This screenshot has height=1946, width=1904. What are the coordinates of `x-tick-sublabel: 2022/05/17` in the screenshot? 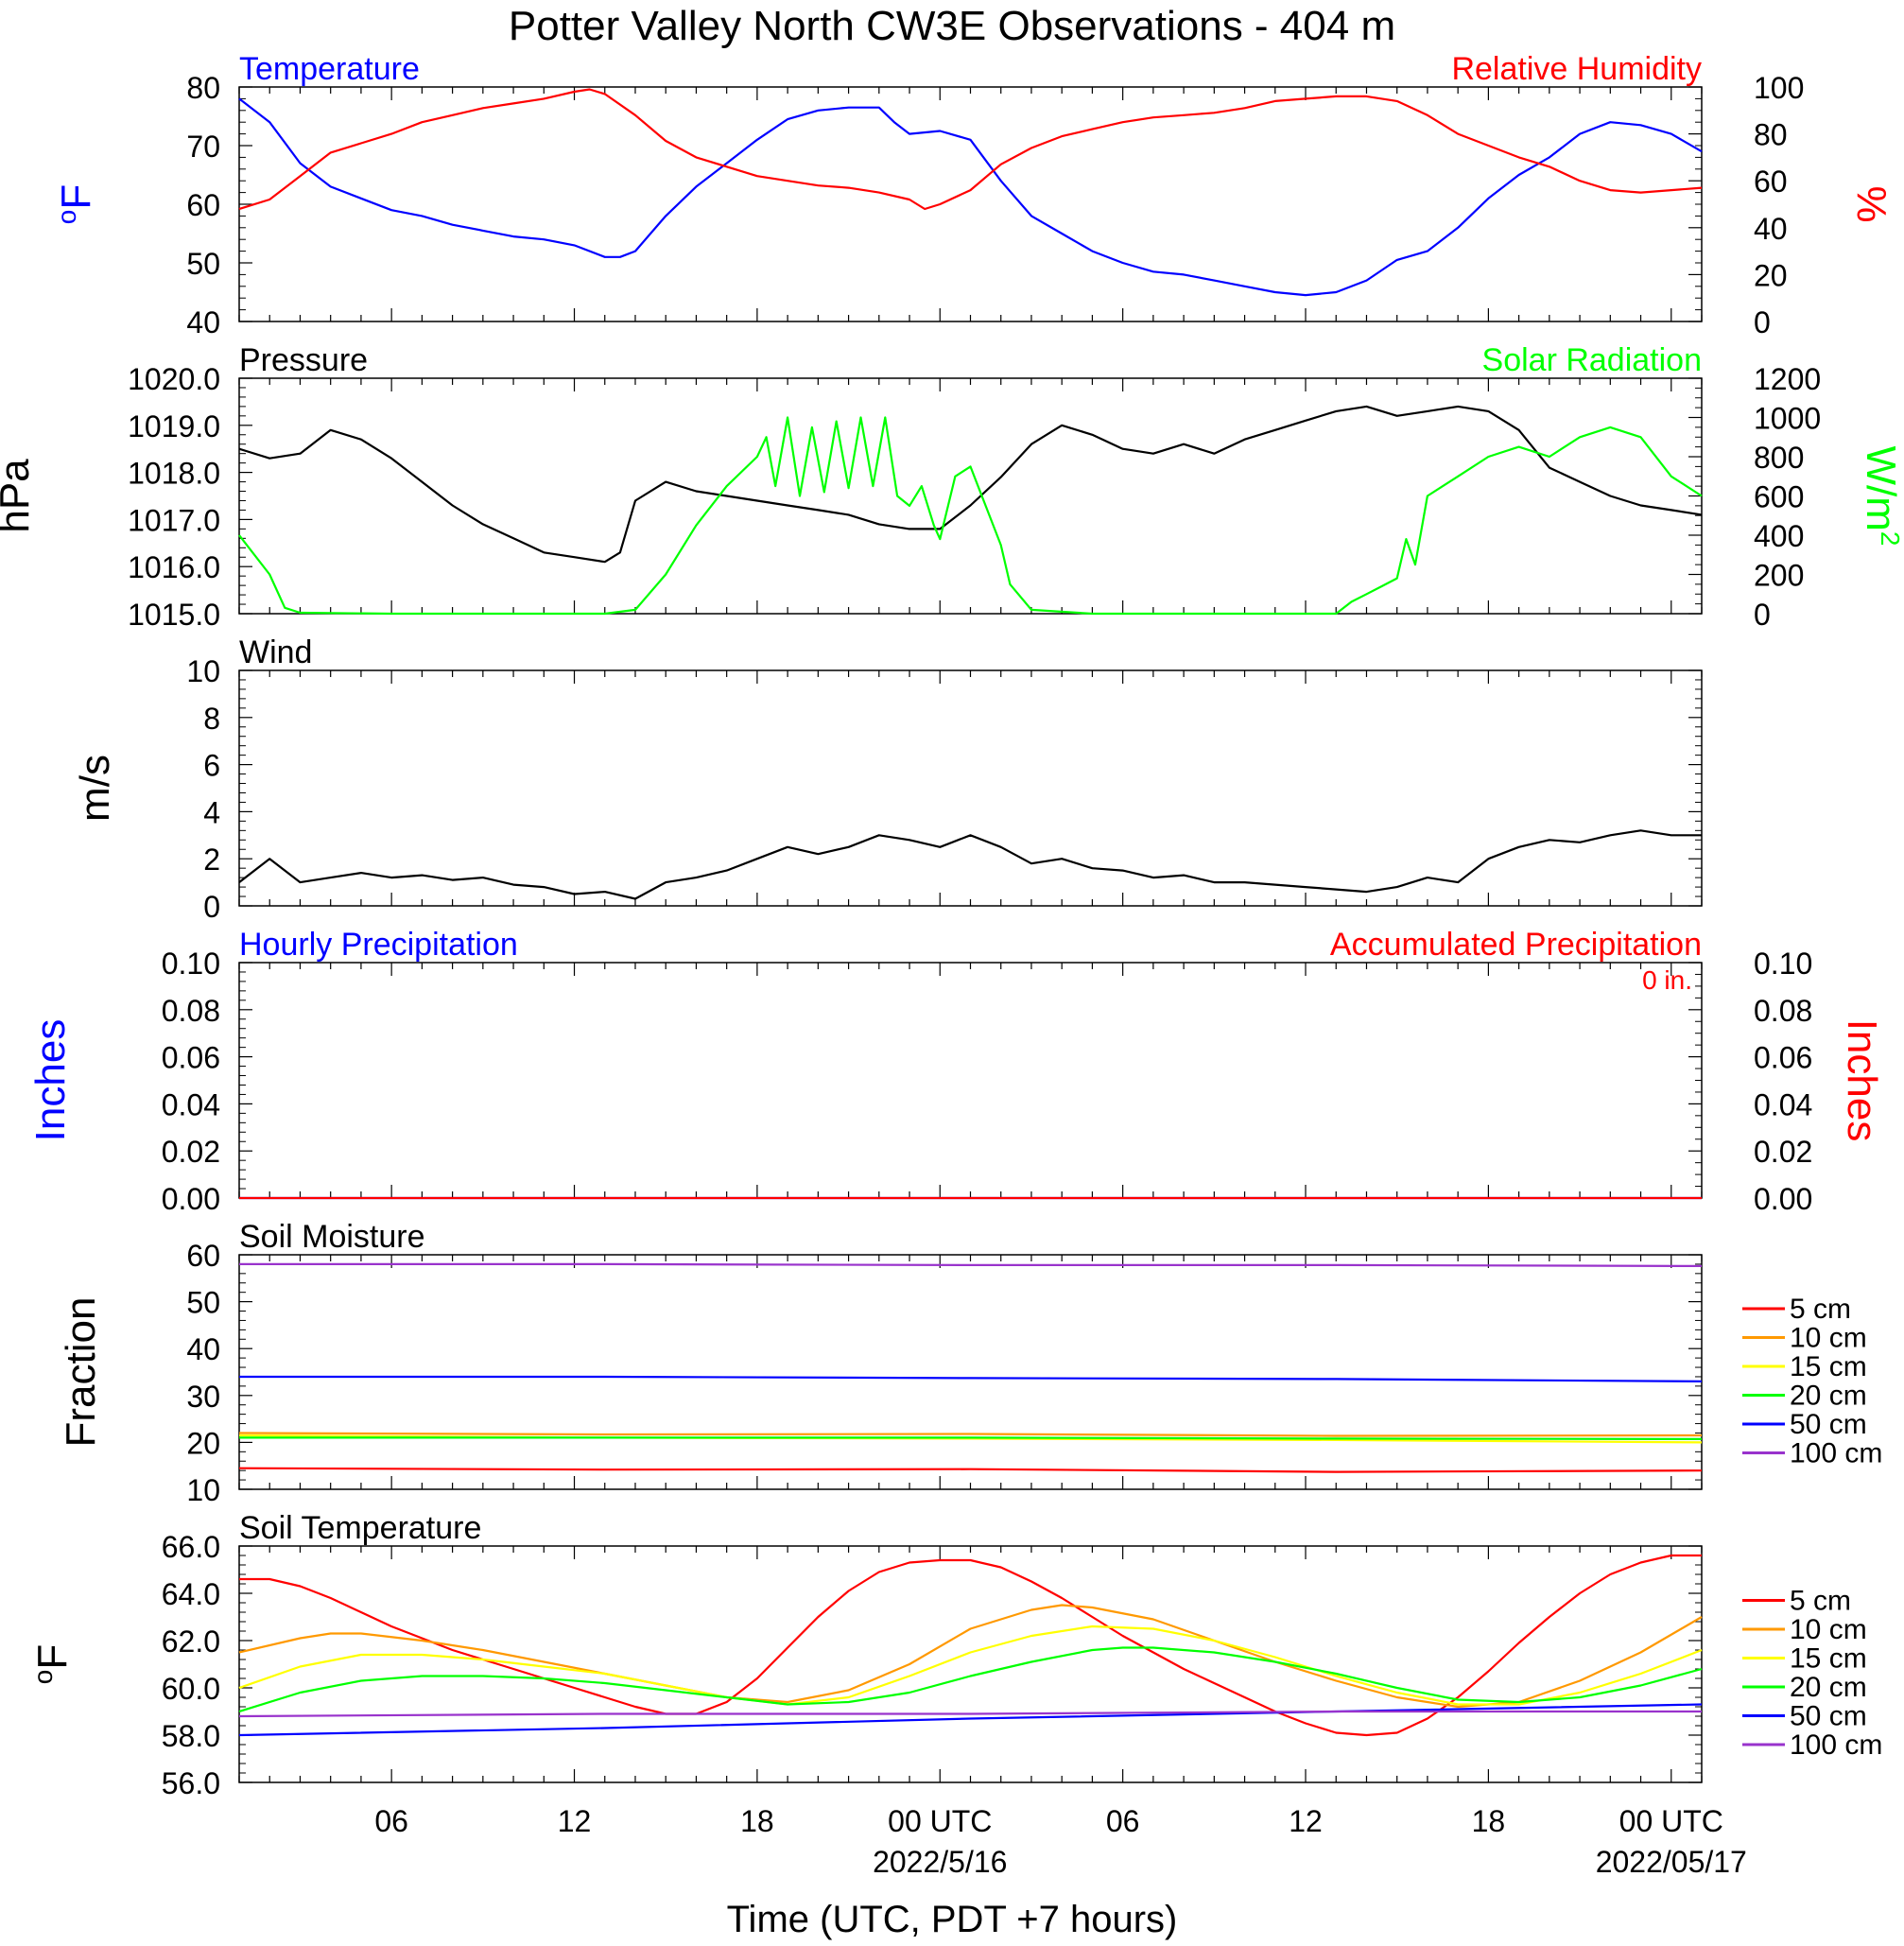 It's located at (1671, 1862).